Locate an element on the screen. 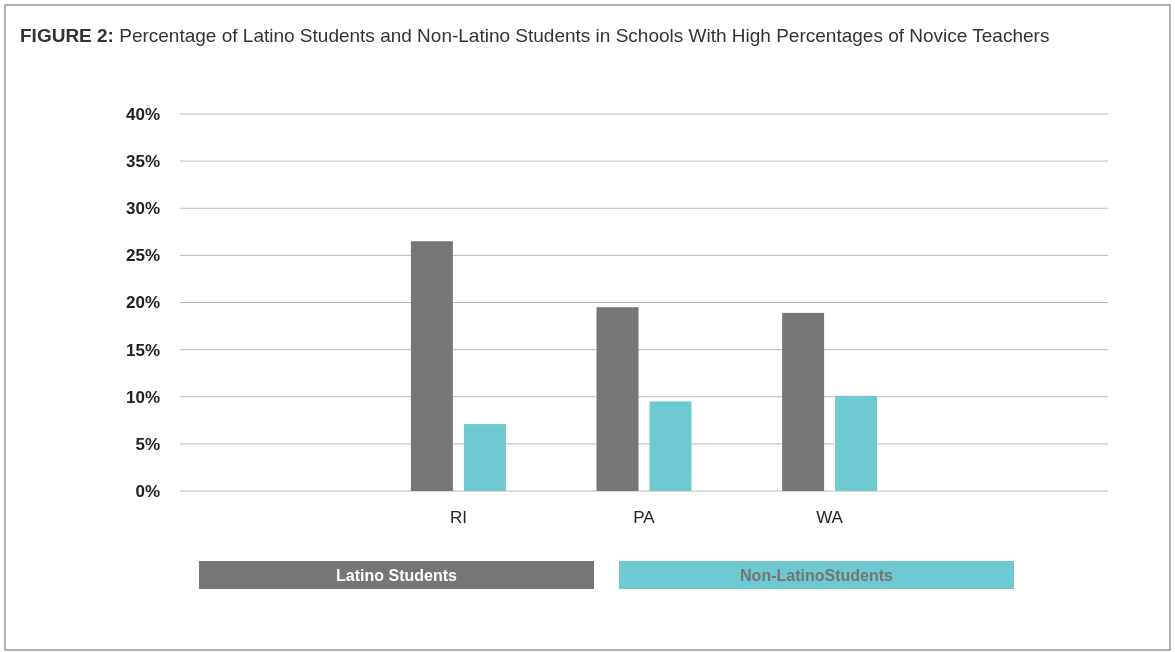 Image resolution: width=1175 pixels, height=652 pixels. chart-title: FIGURE 2: Percentage of Latino Students and Non-Latino Students in Schools With High Percentages of Novice Teachers is located at coordinates (535, 35).